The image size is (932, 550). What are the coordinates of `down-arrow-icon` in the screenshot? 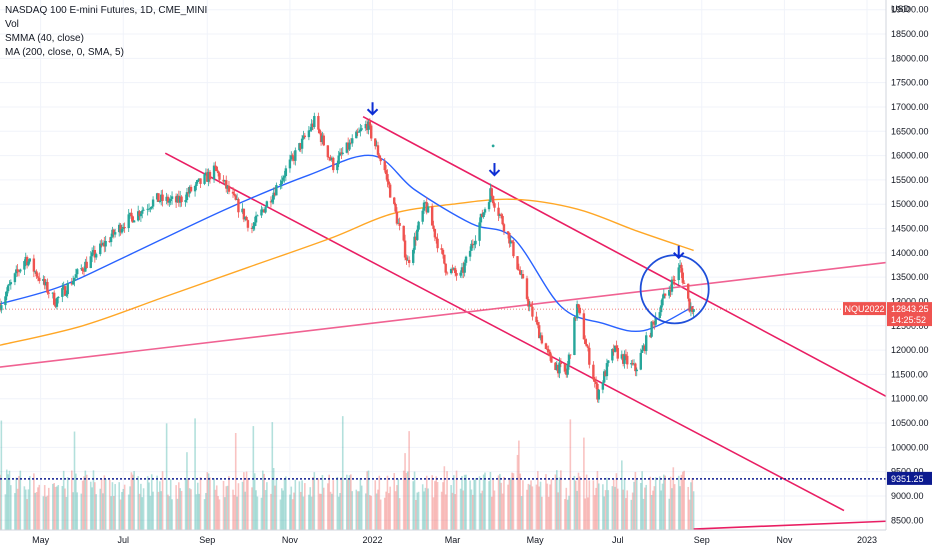 It's located at (679, 252).